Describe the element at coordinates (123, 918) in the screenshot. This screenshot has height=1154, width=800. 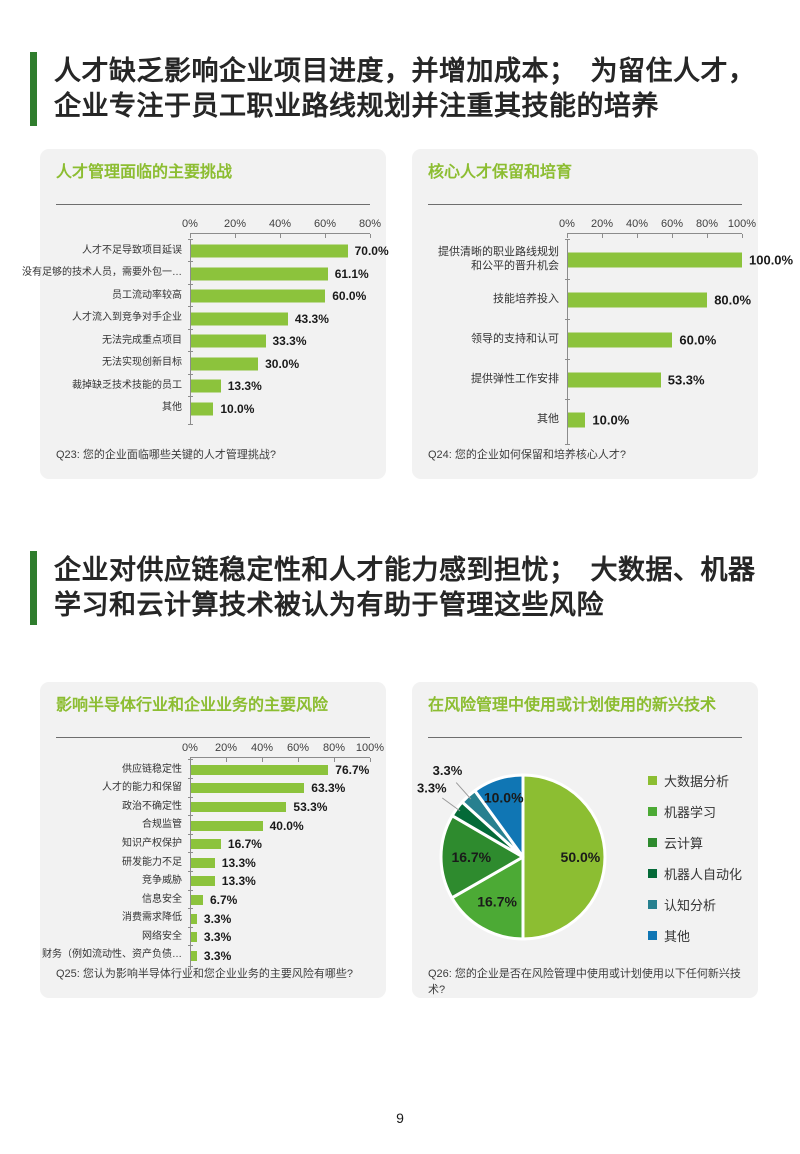
I see `bar-category-label: 消费需求降低` at that location.